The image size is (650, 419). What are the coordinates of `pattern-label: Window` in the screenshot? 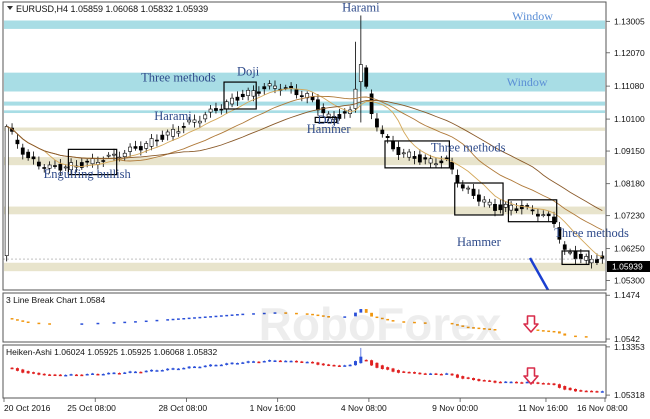 It's located at (532, 16).